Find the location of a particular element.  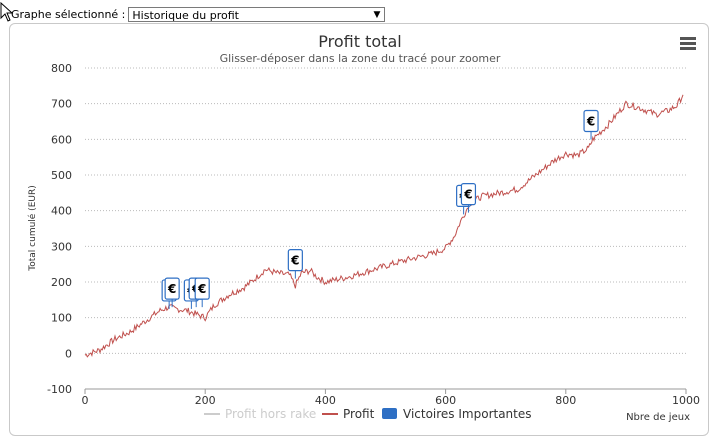

graph-select-dropdown: Historique du profit ▼ is located at coordinates (257, 14).